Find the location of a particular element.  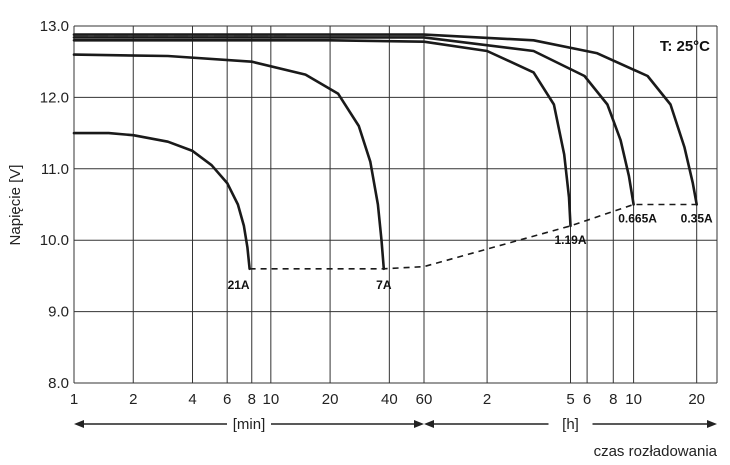

y-tick-label: 9.0 is located at coordinates (58, 312).